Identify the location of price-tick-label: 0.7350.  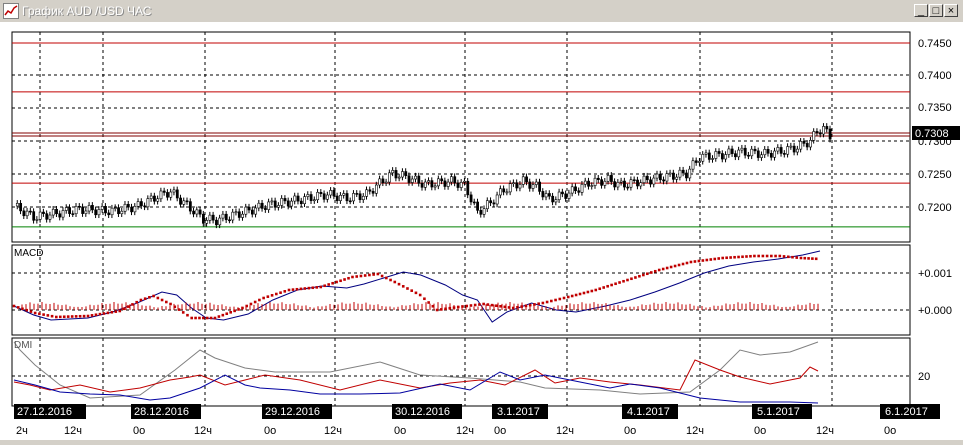
(935, 108).